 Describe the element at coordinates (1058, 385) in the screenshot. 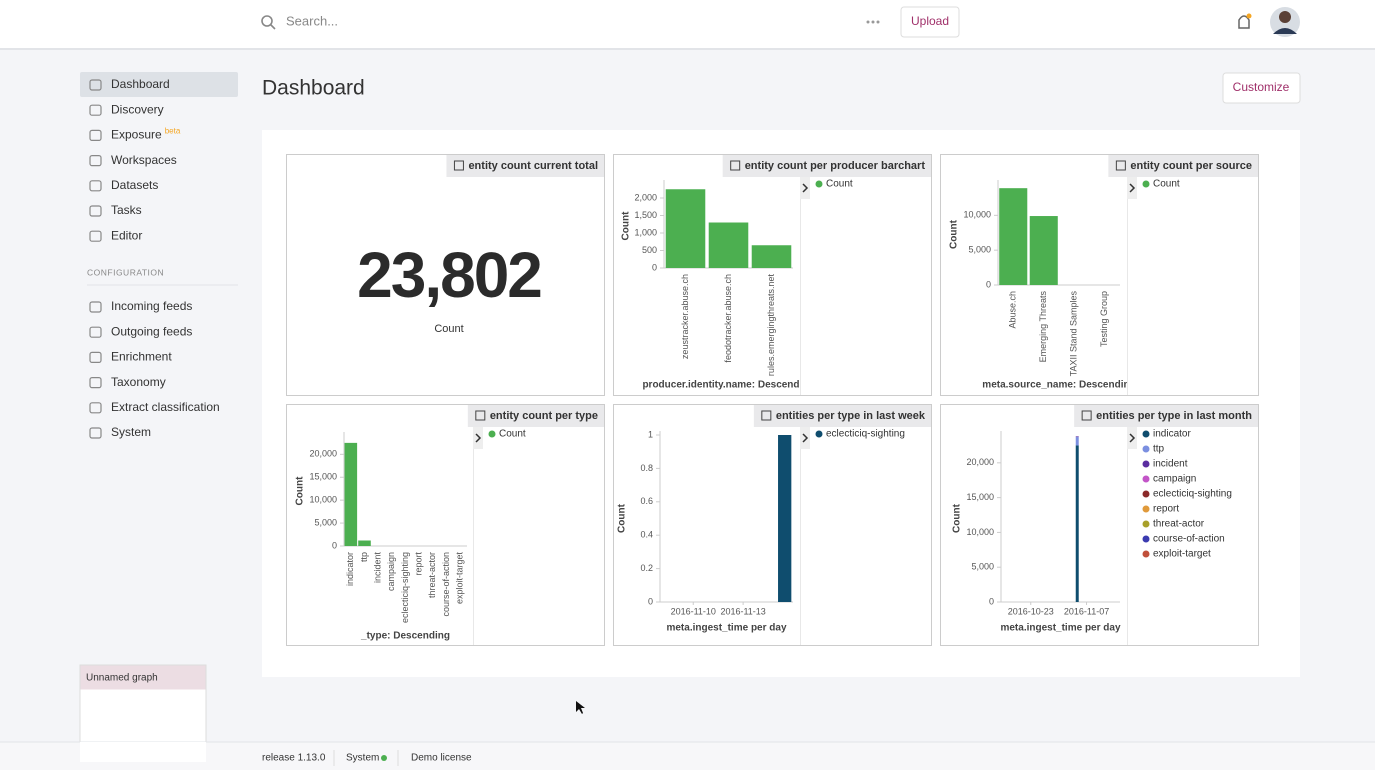

I see `x-axis-label: meta.source_name: Descending` at that location.